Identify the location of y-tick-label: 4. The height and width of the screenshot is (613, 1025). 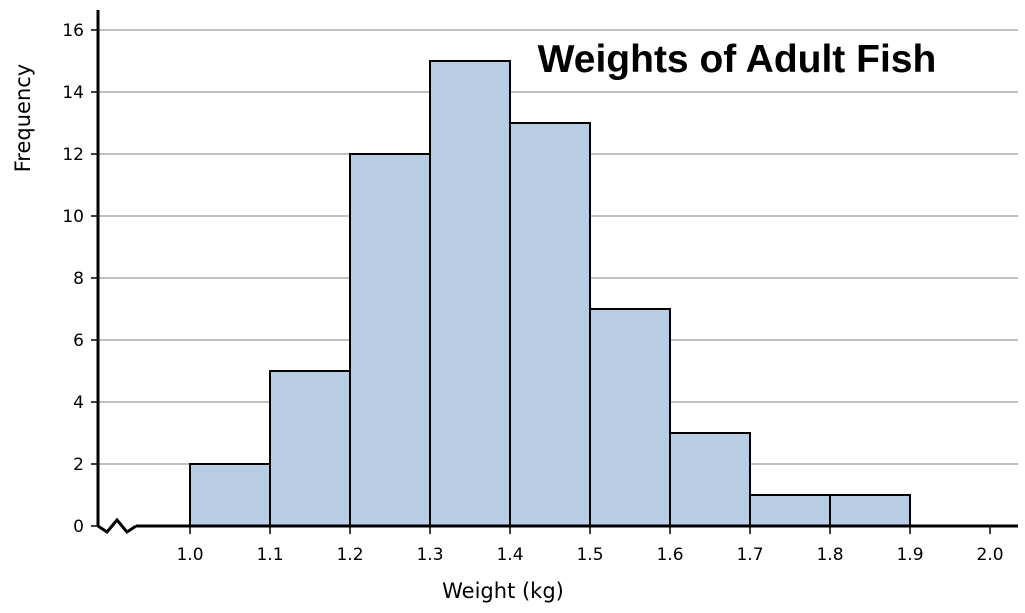
(78, 403).